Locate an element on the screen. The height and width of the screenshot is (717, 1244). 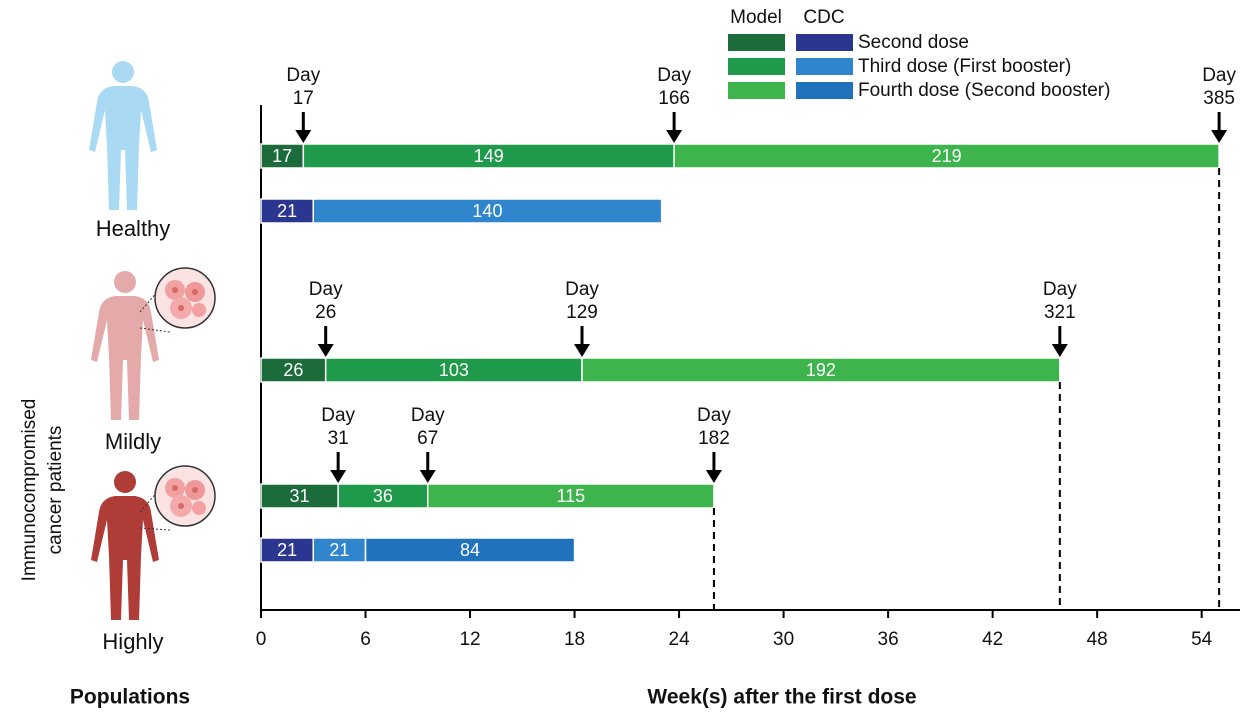
legend-header: Model is located at coordinates (756, 17).